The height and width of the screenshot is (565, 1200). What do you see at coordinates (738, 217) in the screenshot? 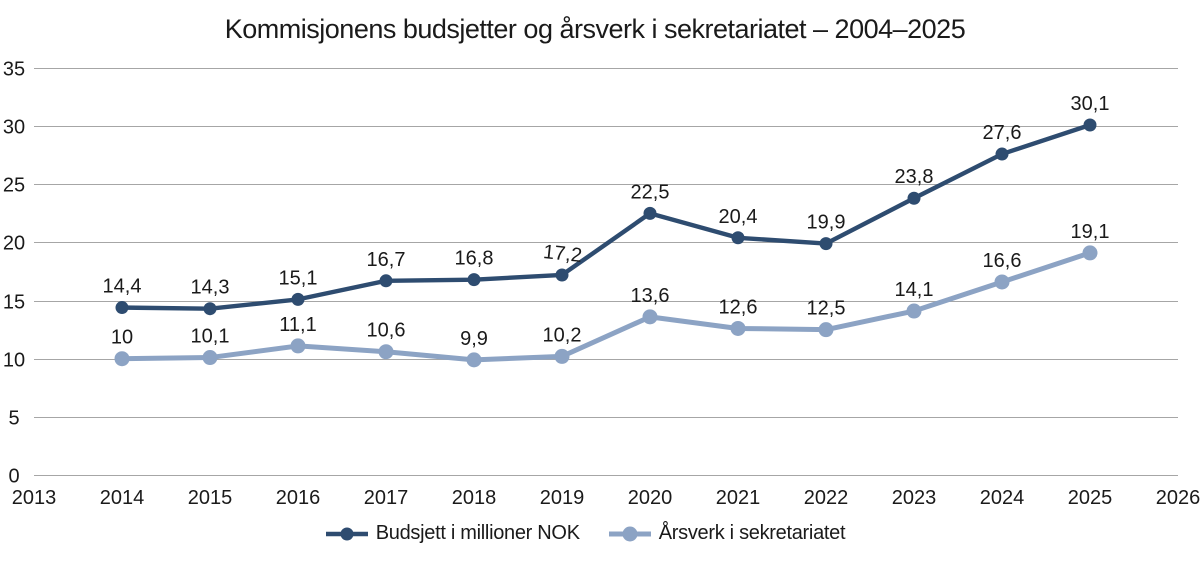
I see `data-point-label: 20,4` at bounding box center [738, 217].